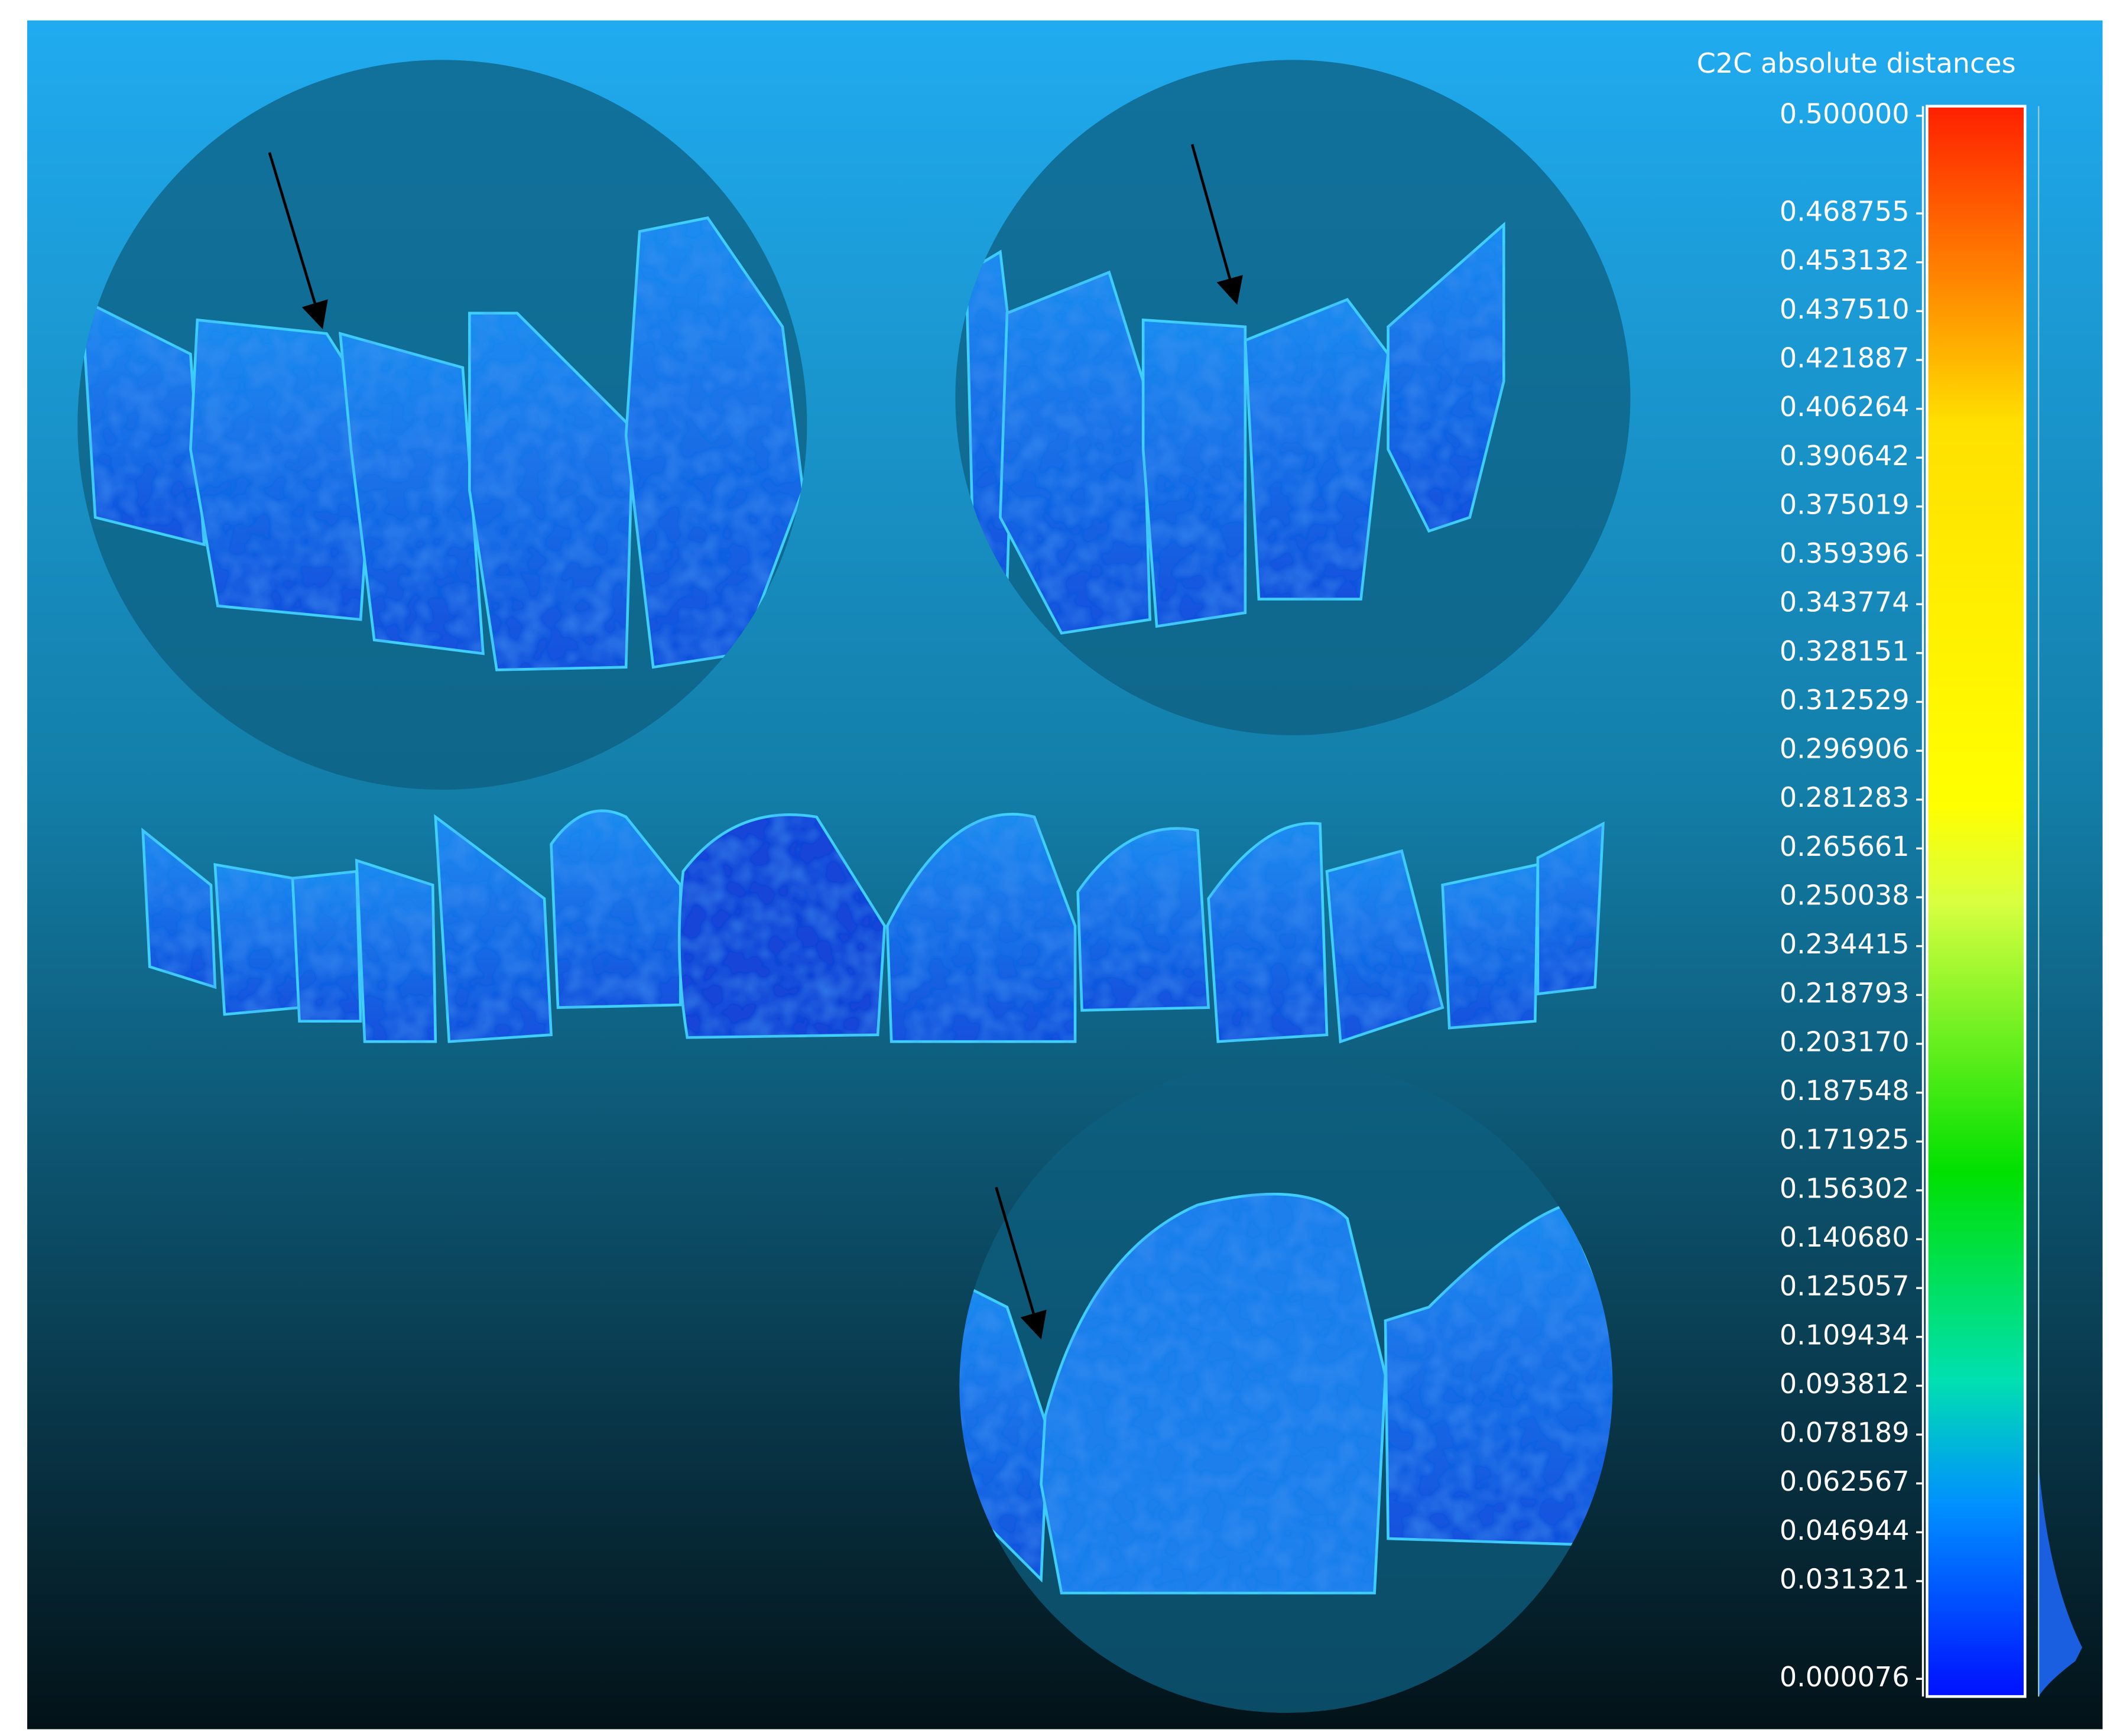 The image size is (2123, 1736). I want to click on scale-tick-label: 0.171925, so click(1845, 1140).